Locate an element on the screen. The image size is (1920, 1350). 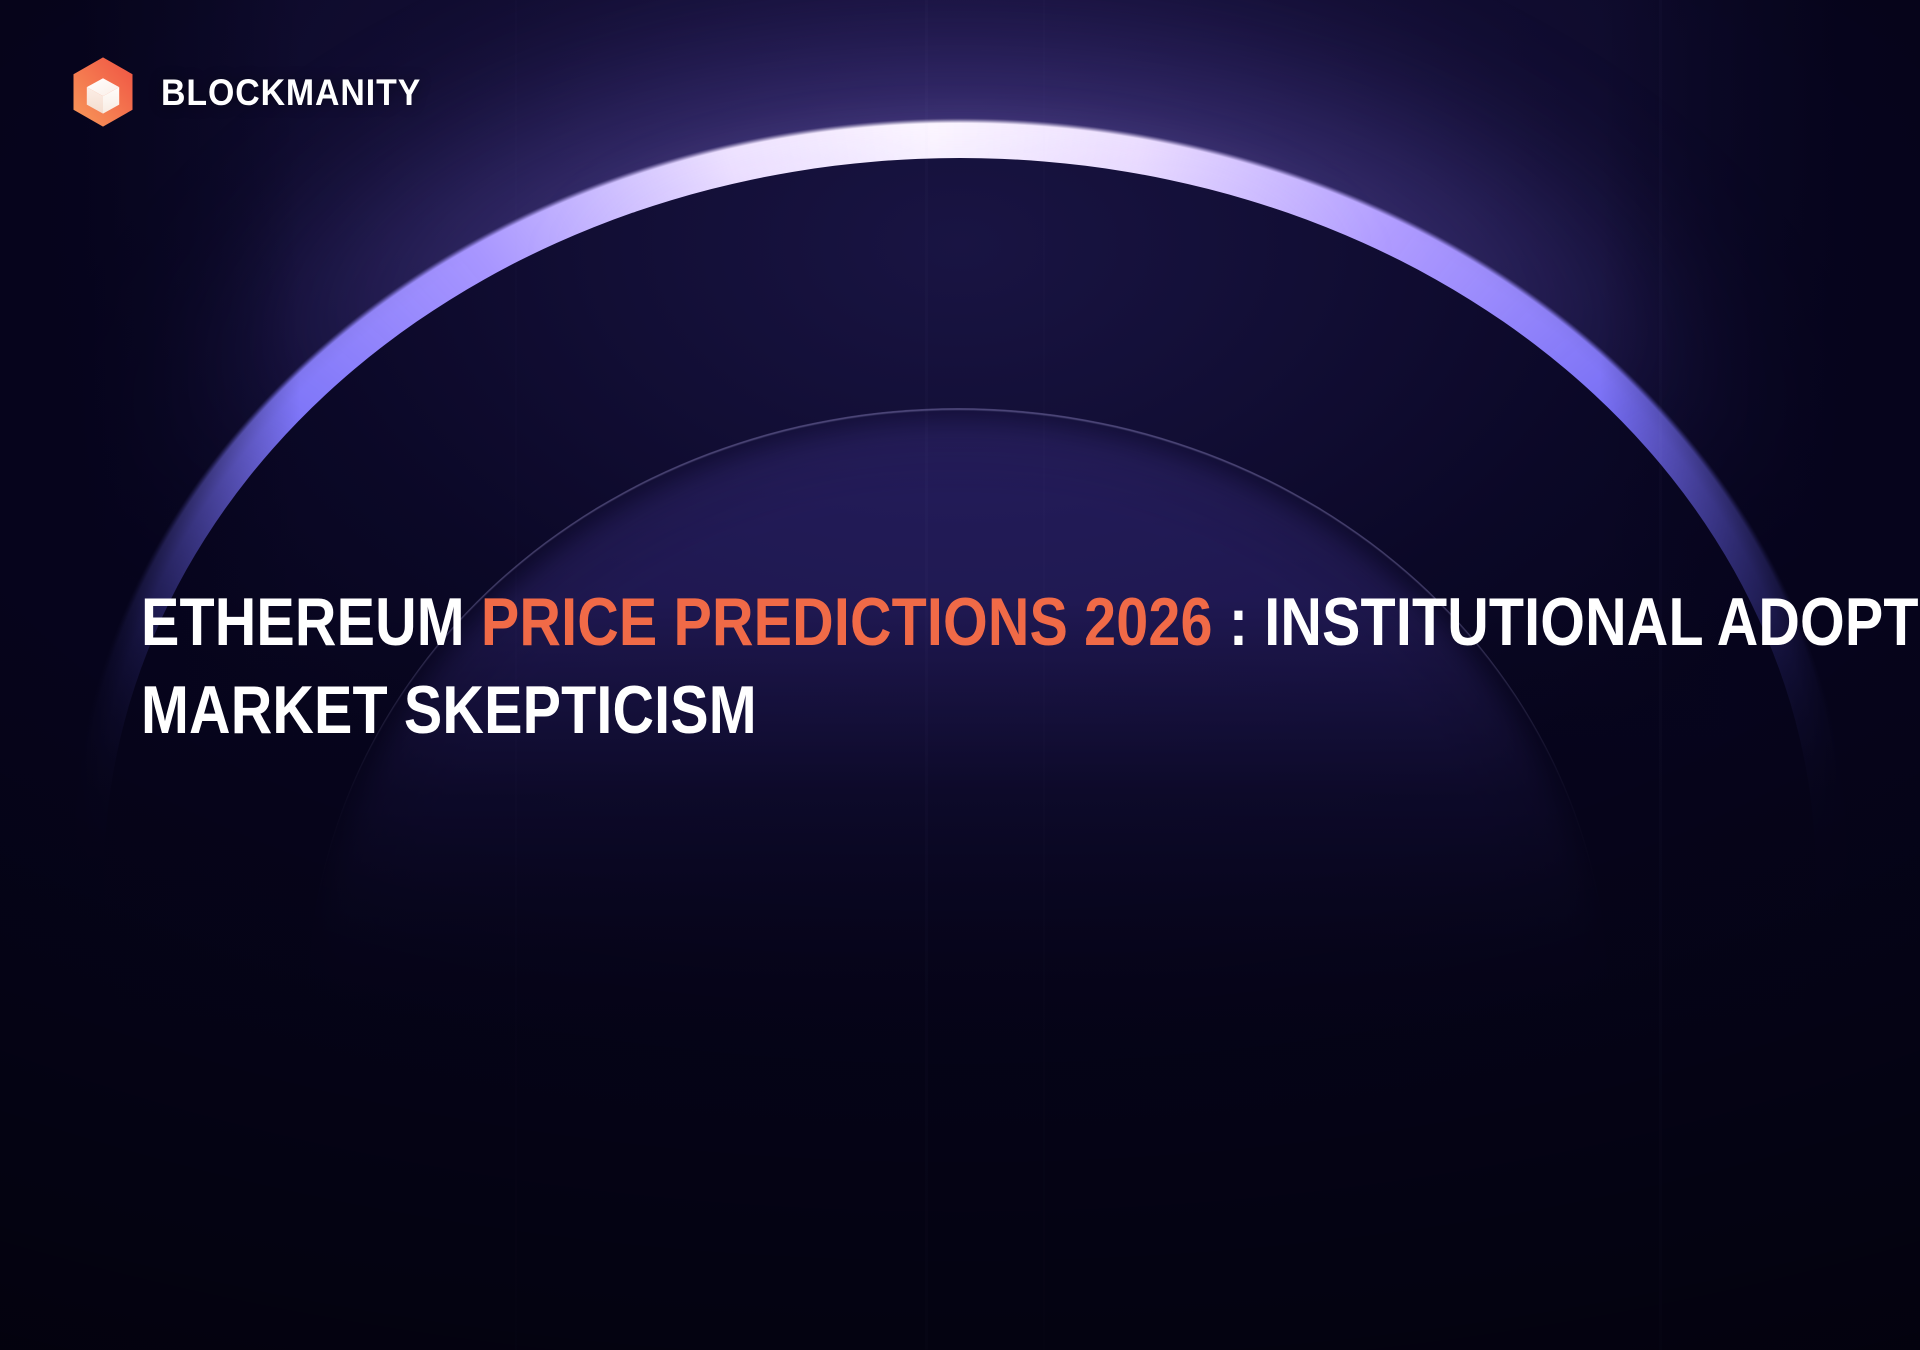
brand-logo: BLOCKMANITY is located at coordinates (255, 92).